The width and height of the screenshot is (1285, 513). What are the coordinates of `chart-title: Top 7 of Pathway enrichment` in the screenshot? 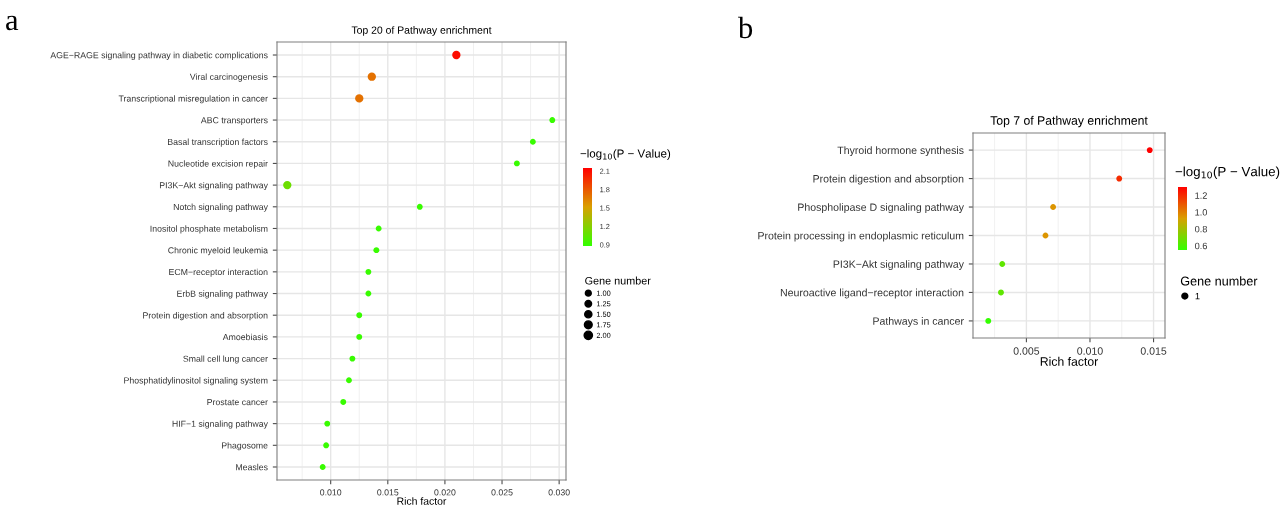 It's located at (1069, 121).